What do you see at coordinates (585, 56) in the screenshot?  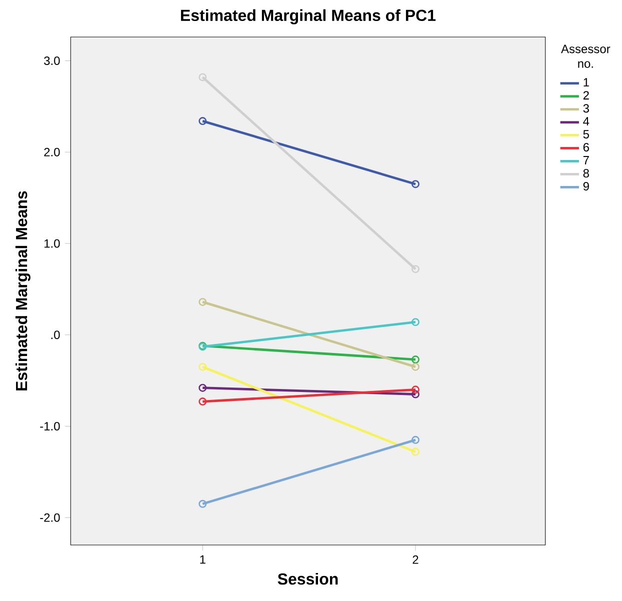 I see `legend-title: Assessor no.` at bounding box center [585, 56].